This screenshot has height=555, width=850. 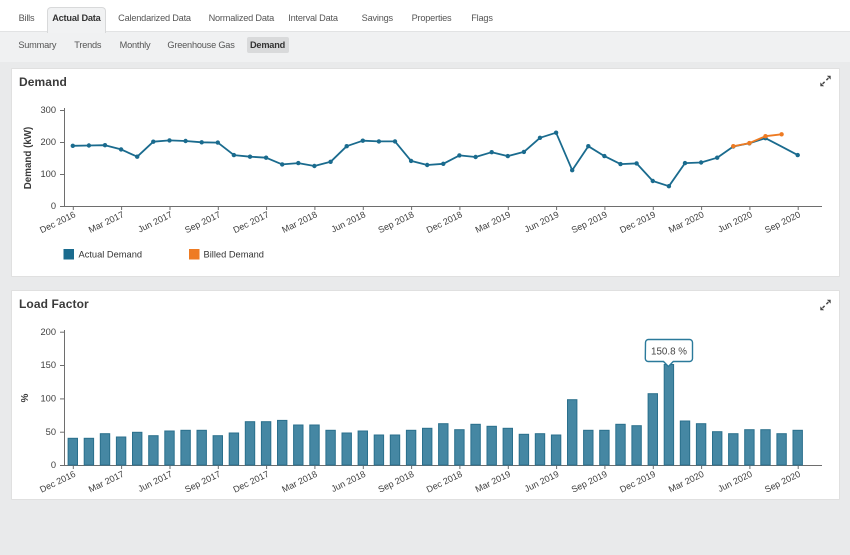 I want to click on svg-text: Actual Demand, so click(x=111, y=255).